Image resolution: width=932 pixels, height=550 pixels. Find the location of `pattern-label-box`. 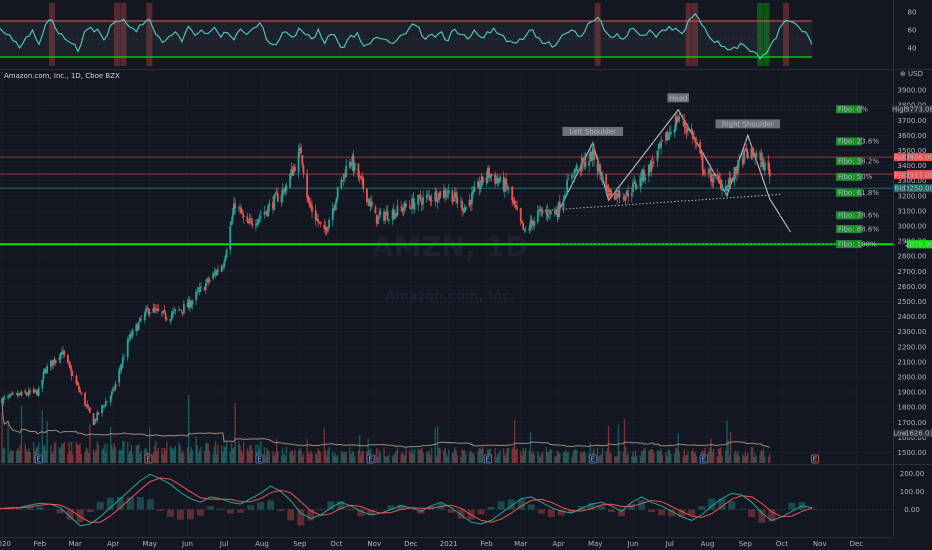

pattern-label-box is located at coordinates (593, 131).